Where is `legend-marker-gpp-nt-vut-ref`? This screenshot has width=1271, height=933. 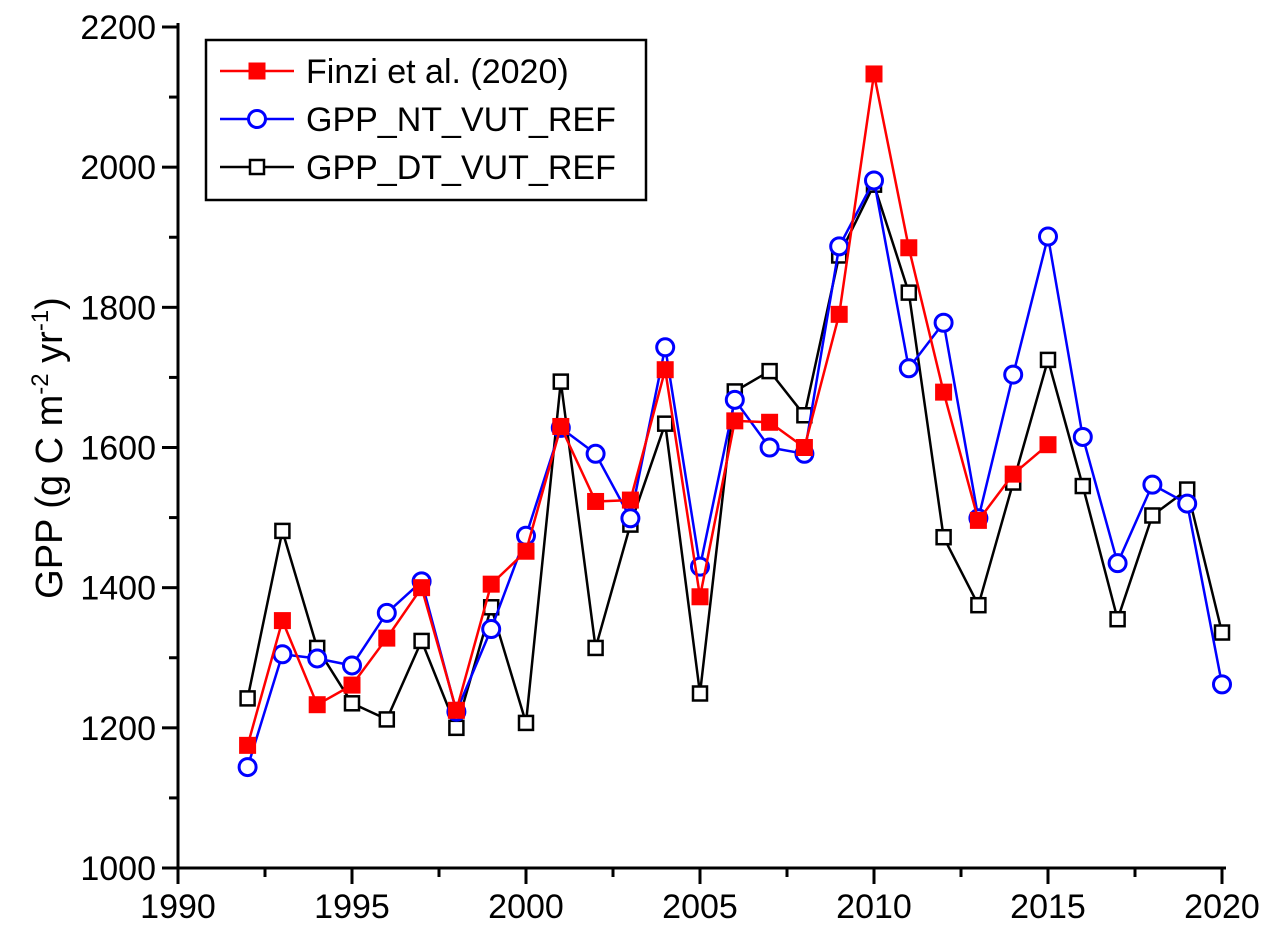
legend-marker-gpp-nt-vut-ref is located at coordinates (257, 119).